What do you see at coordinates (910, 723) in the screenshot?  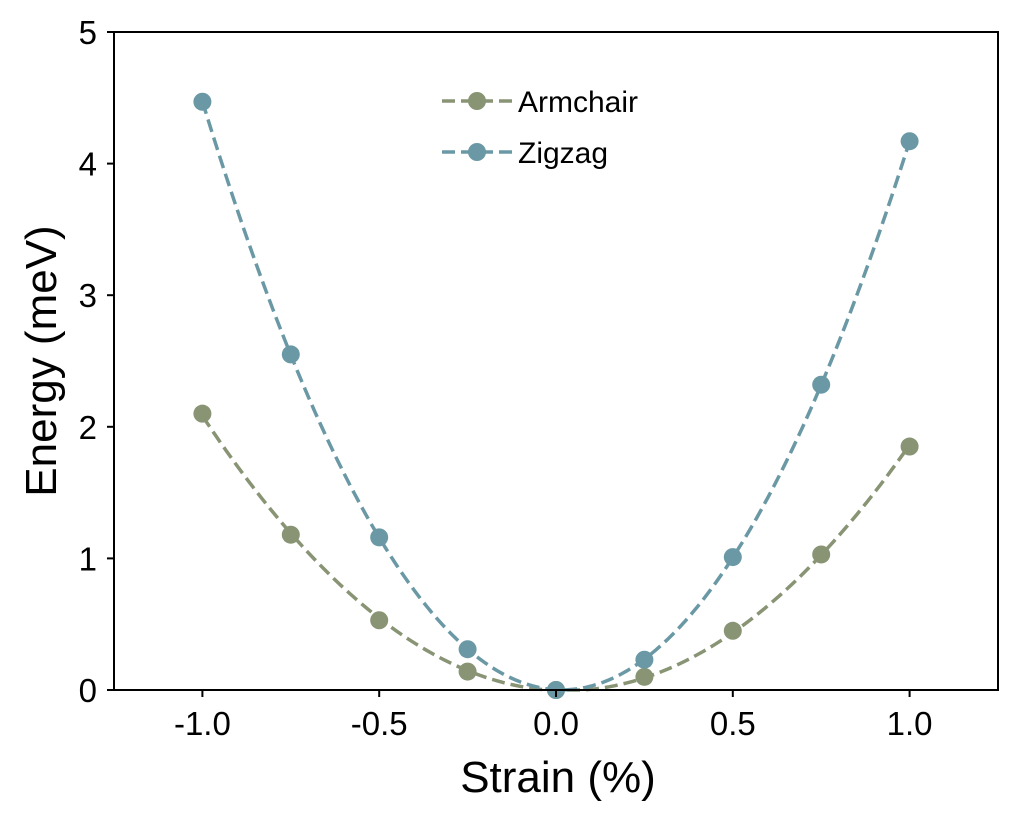 I see `x-tick-label: 1.0` at bounding box center [910, 723].